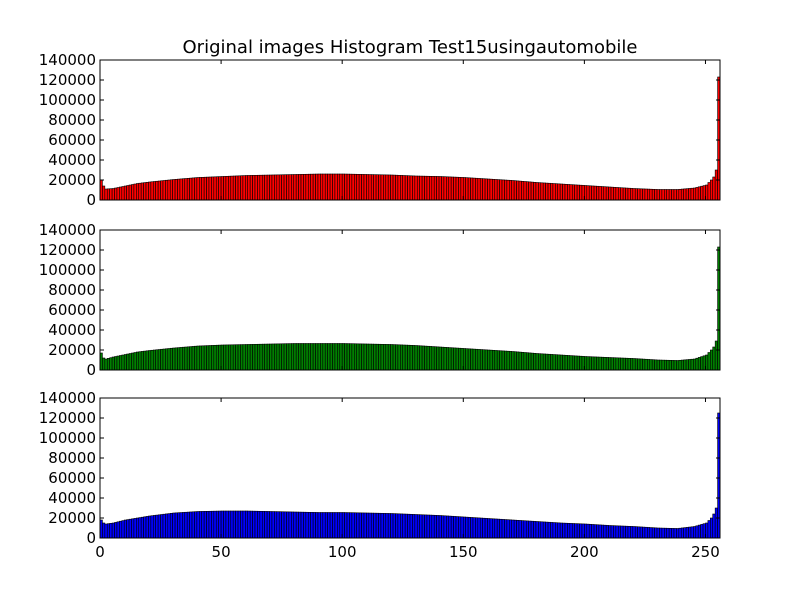 This screenshot has width=800, height=600. What do you see at coordinates (67, 398) in the screenshot?
I see `y-tick-label: 140000` at bounding box center [67, 398].